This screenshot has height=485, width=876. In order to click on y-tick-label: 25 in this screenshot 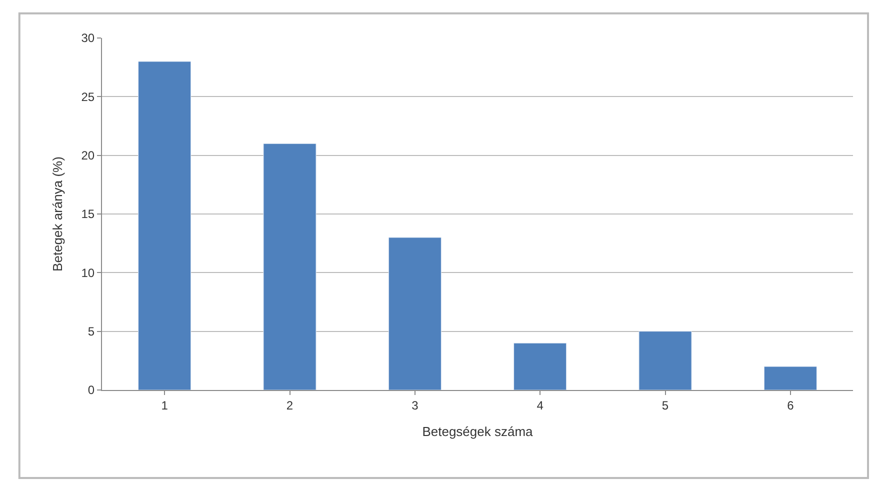, I will do `click(88, 97)`.